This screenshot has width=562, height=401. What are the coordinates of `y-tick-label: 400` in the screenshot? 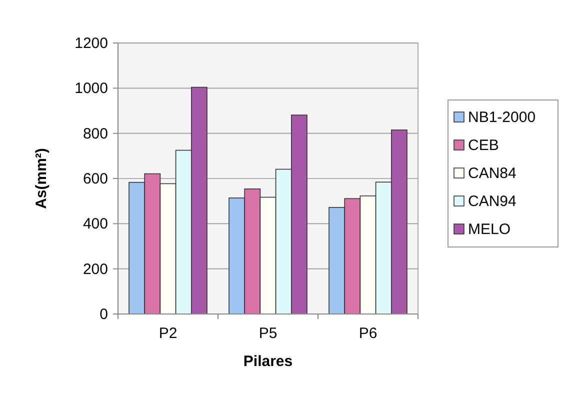 It's located at (95, 224).